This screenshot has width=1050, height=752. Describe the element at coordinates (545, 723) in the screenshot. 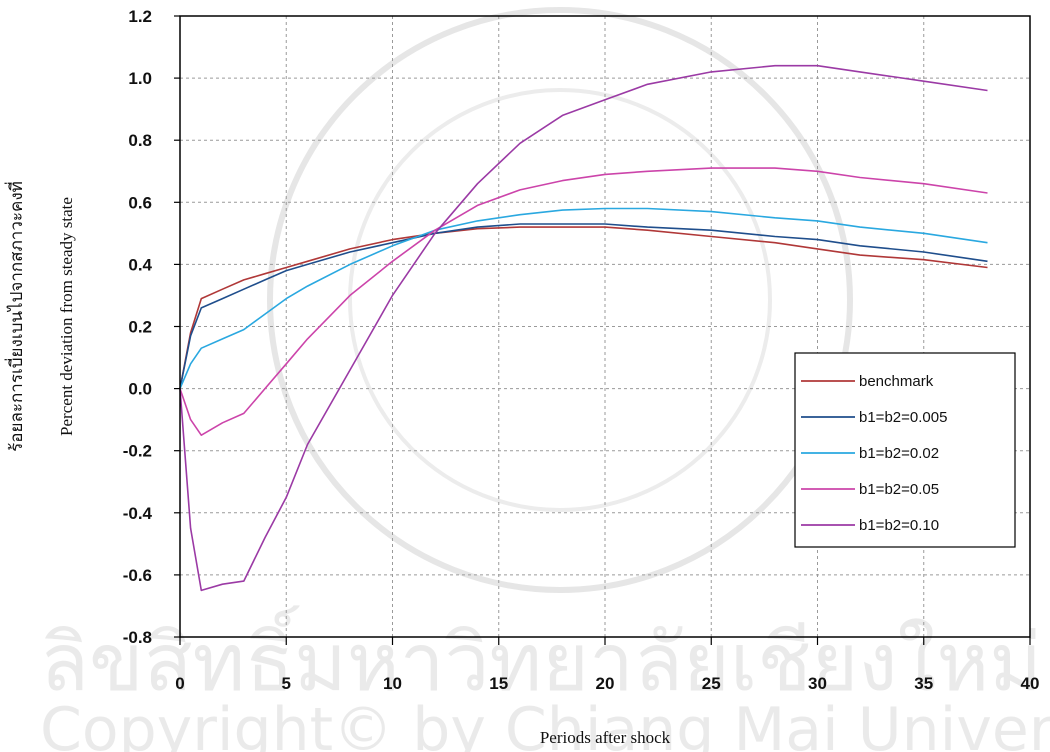

I see `watermark-copyright: Copyright© by Chiang Mai University` at that location.